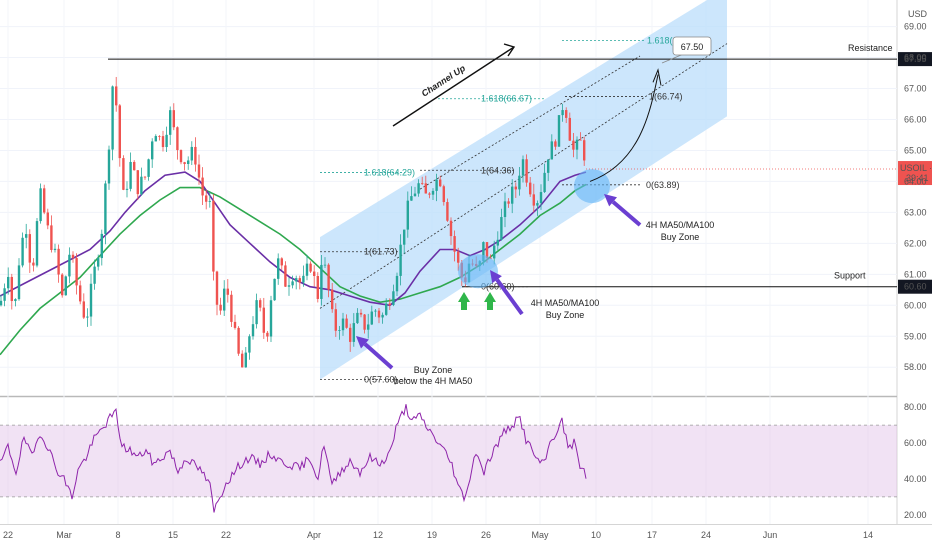  I want to click on fib-label: 1(61.73), so click(381, 252).